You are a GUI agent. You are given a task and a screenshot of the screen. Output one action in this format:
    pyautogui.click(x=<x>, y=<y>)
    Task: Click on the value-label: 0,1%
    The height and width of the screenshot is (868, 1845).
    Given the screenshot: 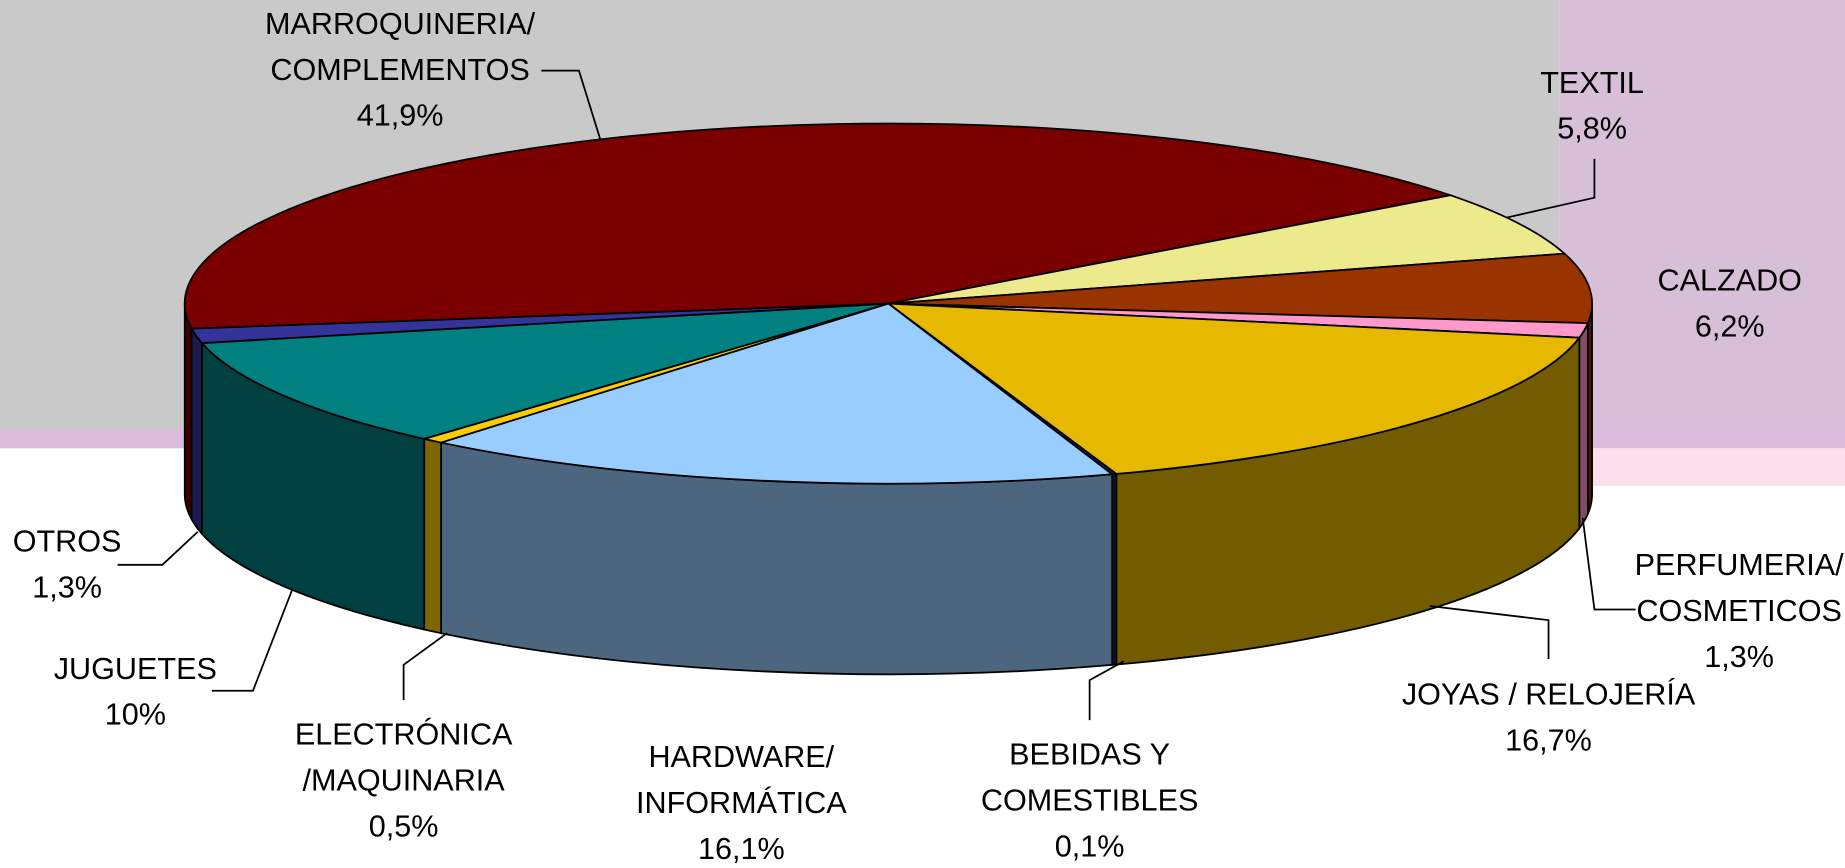 What is the action you would take?
    pyautogui.click(x=1090, y=846)
    